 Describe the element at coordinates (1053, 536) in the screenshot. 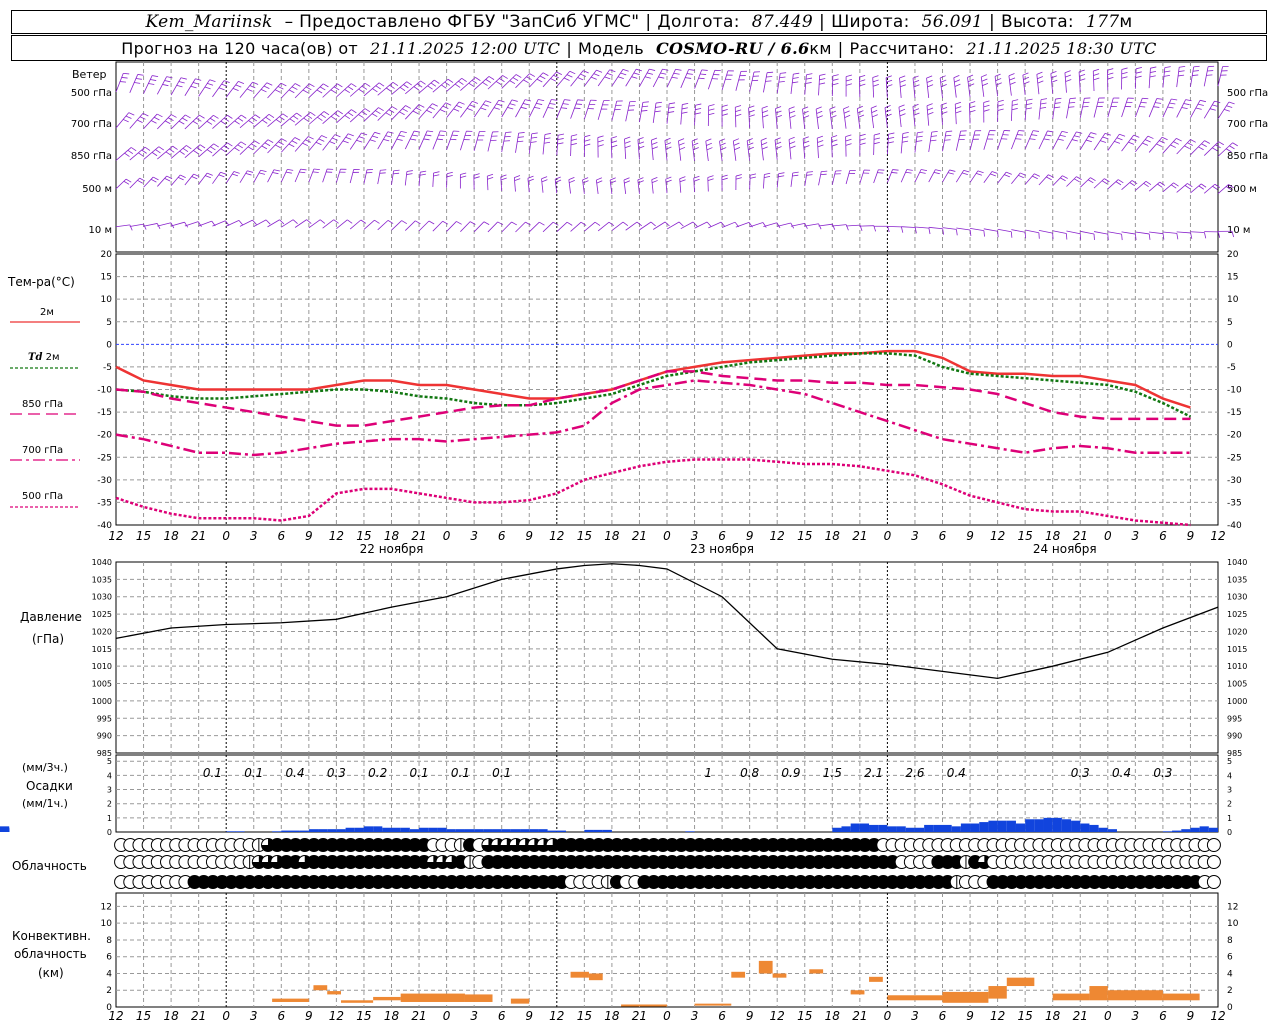

I see `temp-xtick: 18` at that location.